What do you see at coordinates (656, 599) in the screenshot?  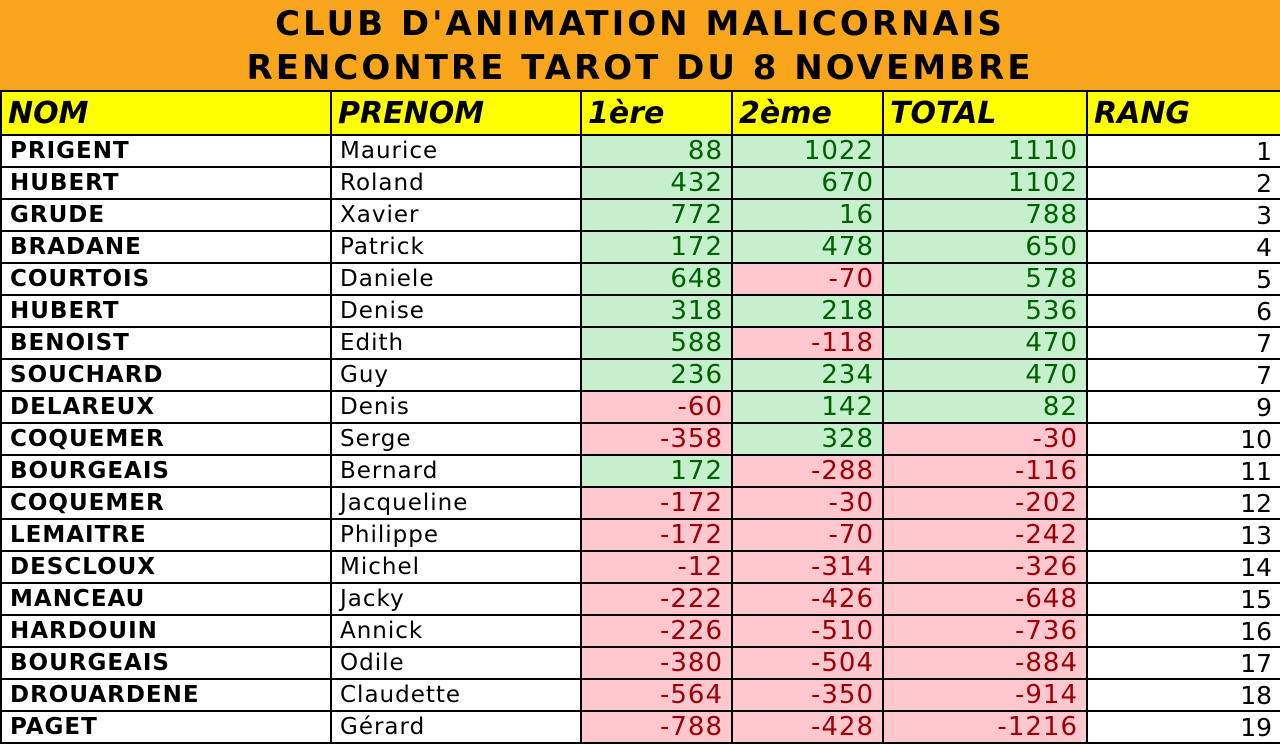 I see `cell-partie-1: -222` at bounding box center [656, 599].